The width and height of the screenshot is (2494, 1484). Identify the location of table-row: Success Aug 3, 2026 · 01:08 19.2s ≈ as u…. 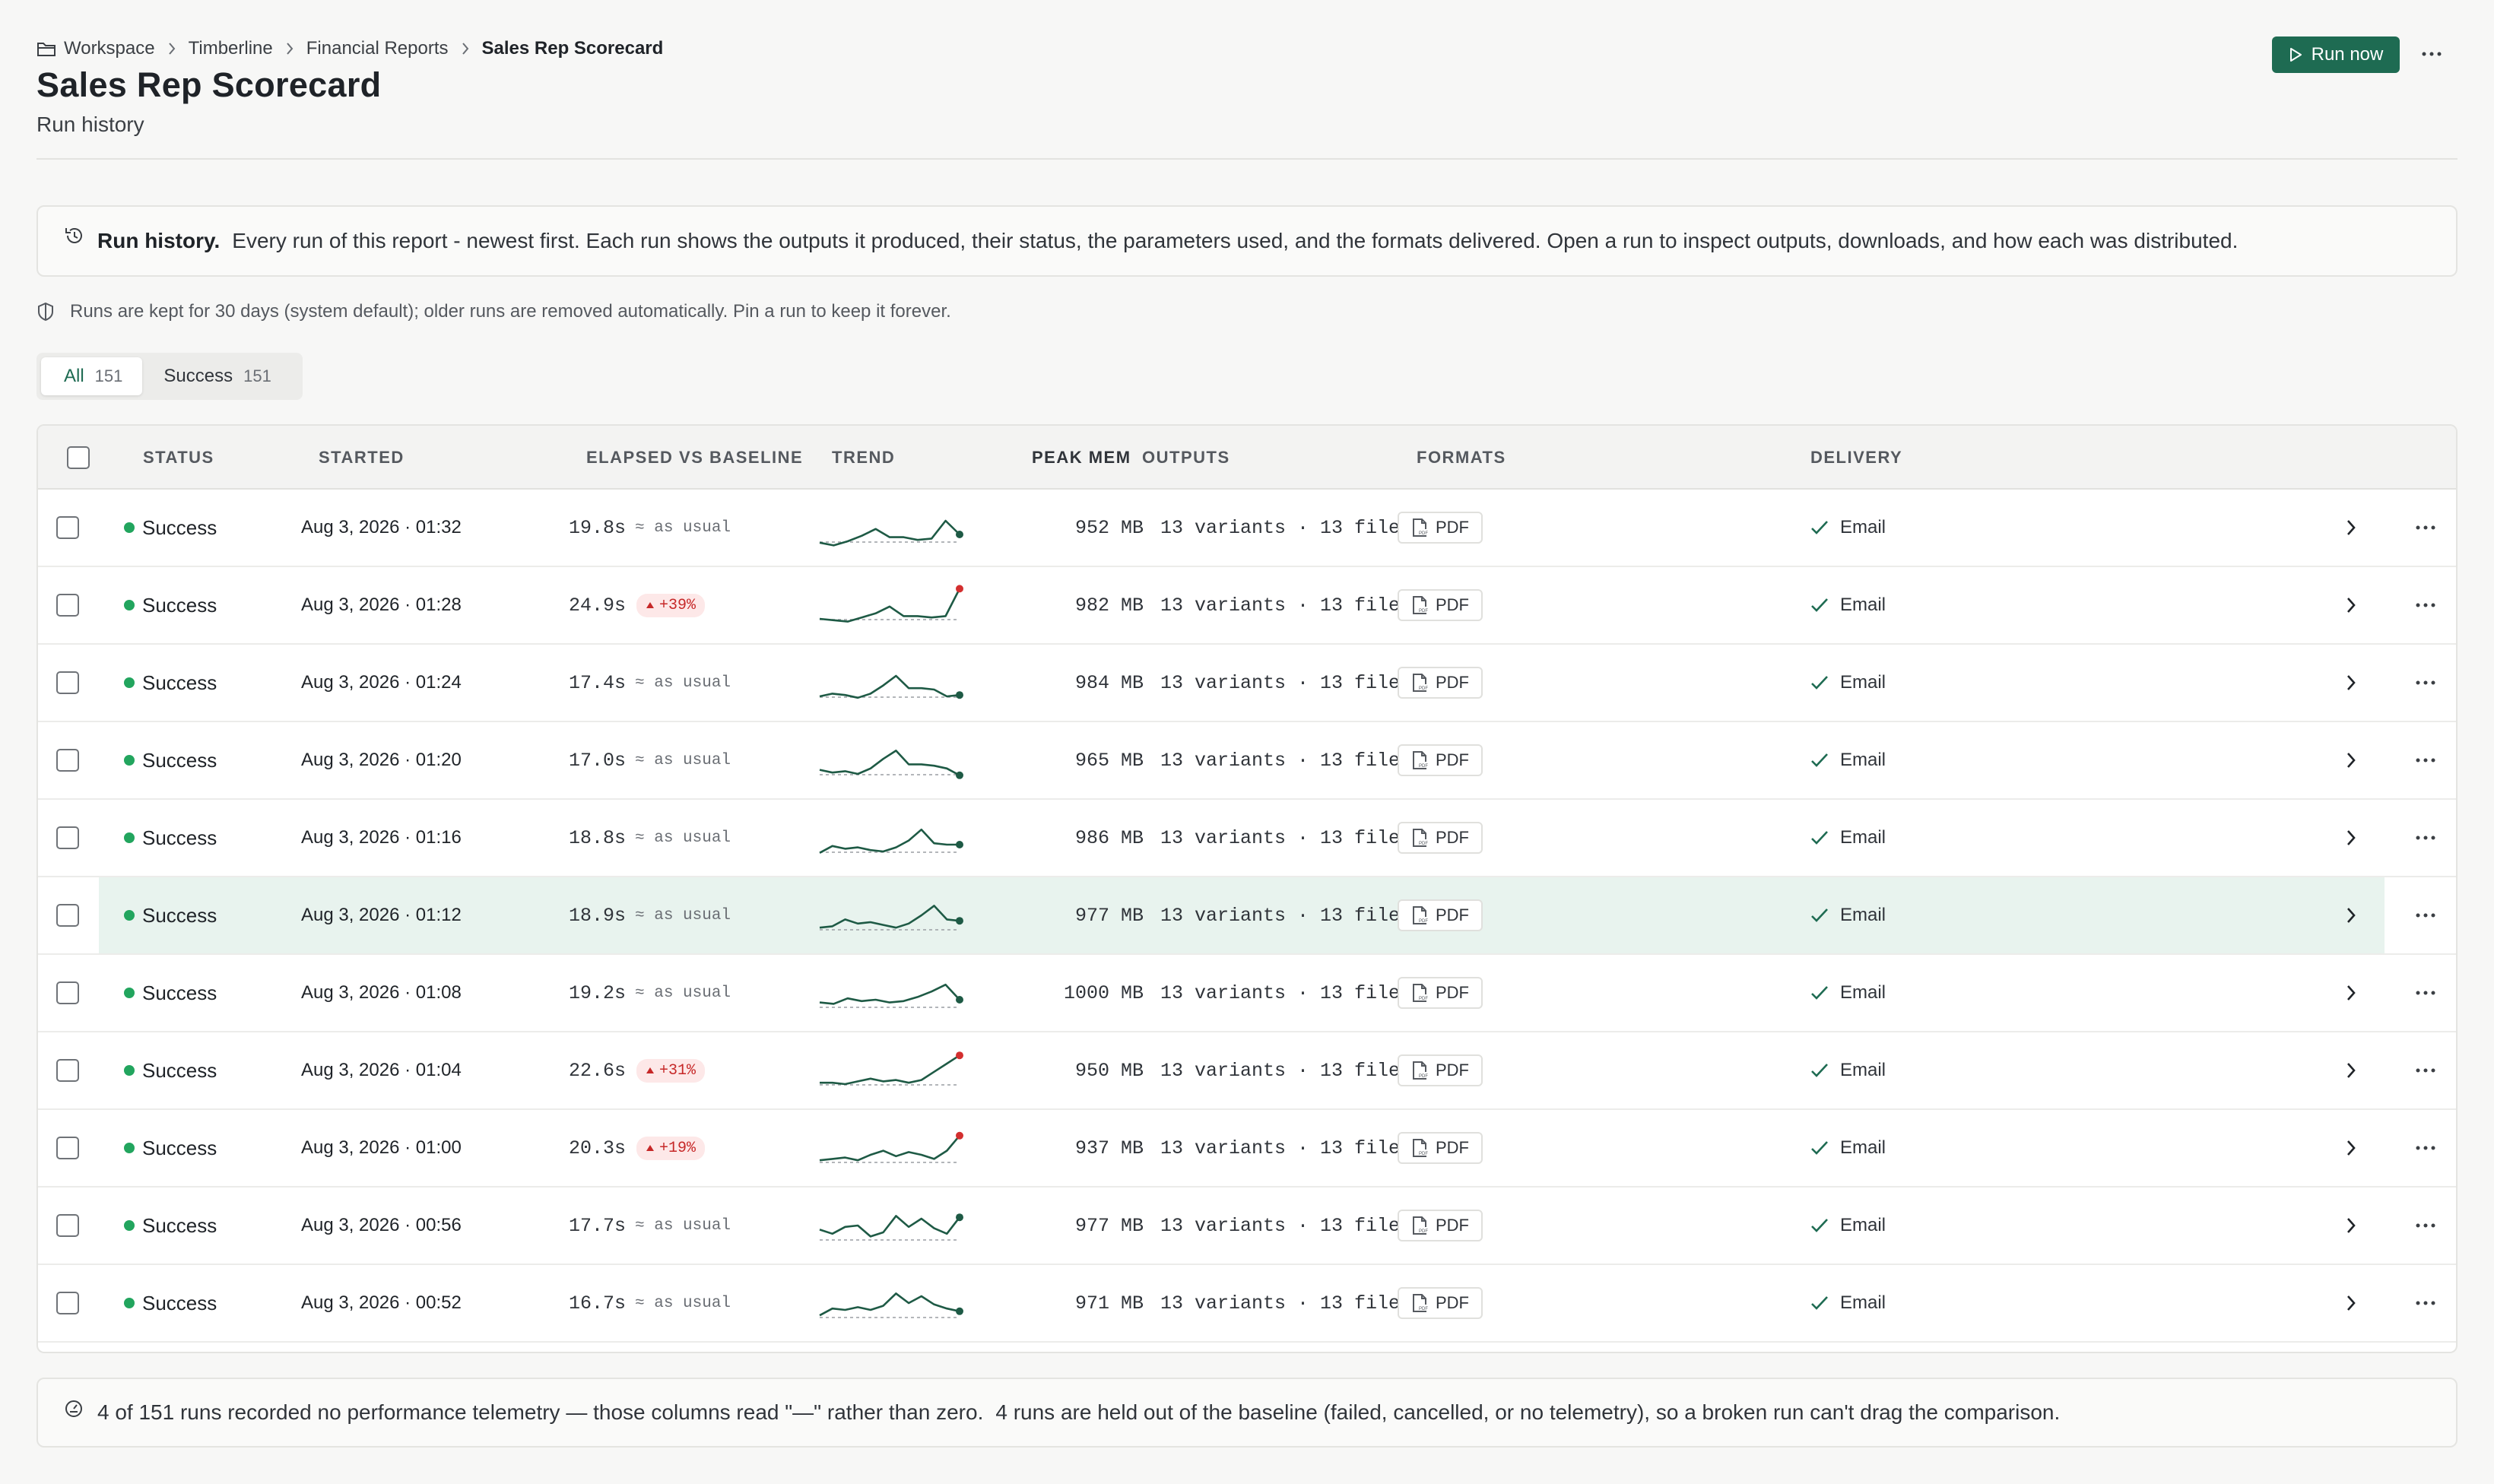
(1247, 994).